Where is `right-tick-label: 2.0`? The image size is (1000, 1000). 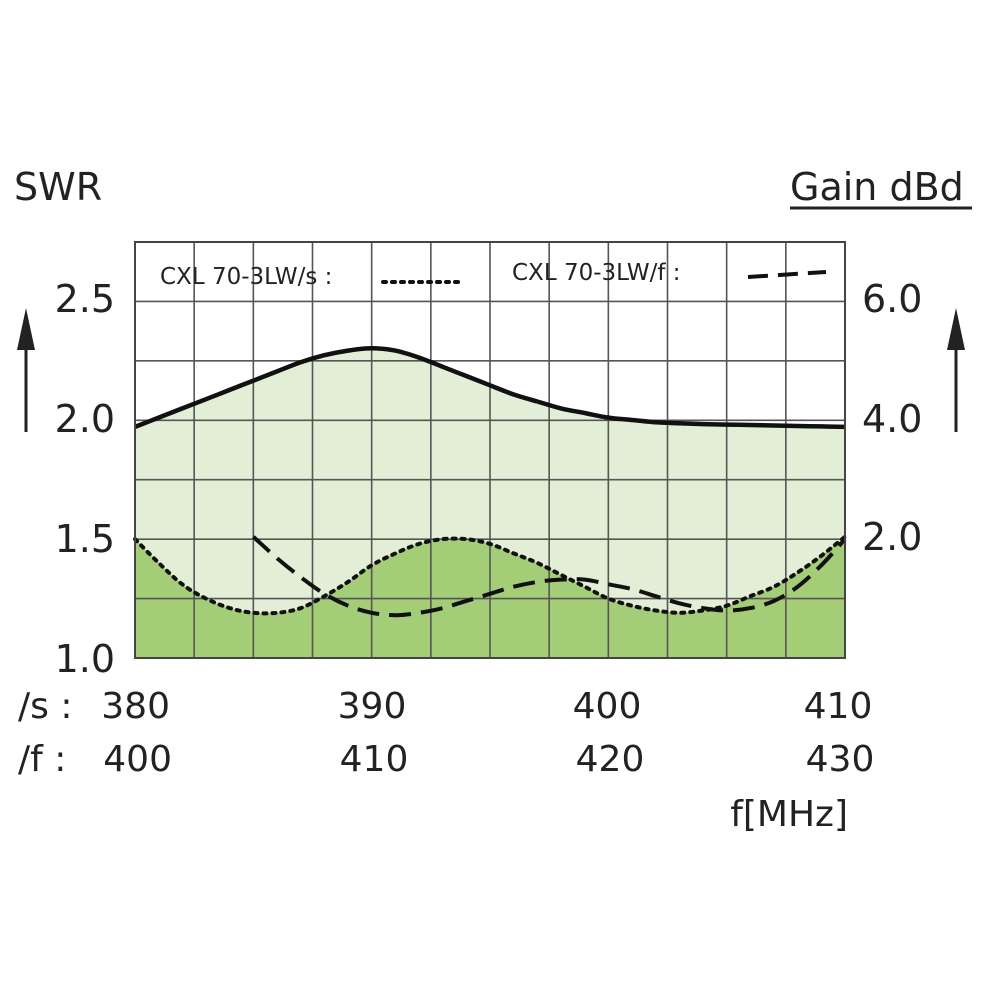
right-tick-label: 2.0 is located at coordinates (892, 537).